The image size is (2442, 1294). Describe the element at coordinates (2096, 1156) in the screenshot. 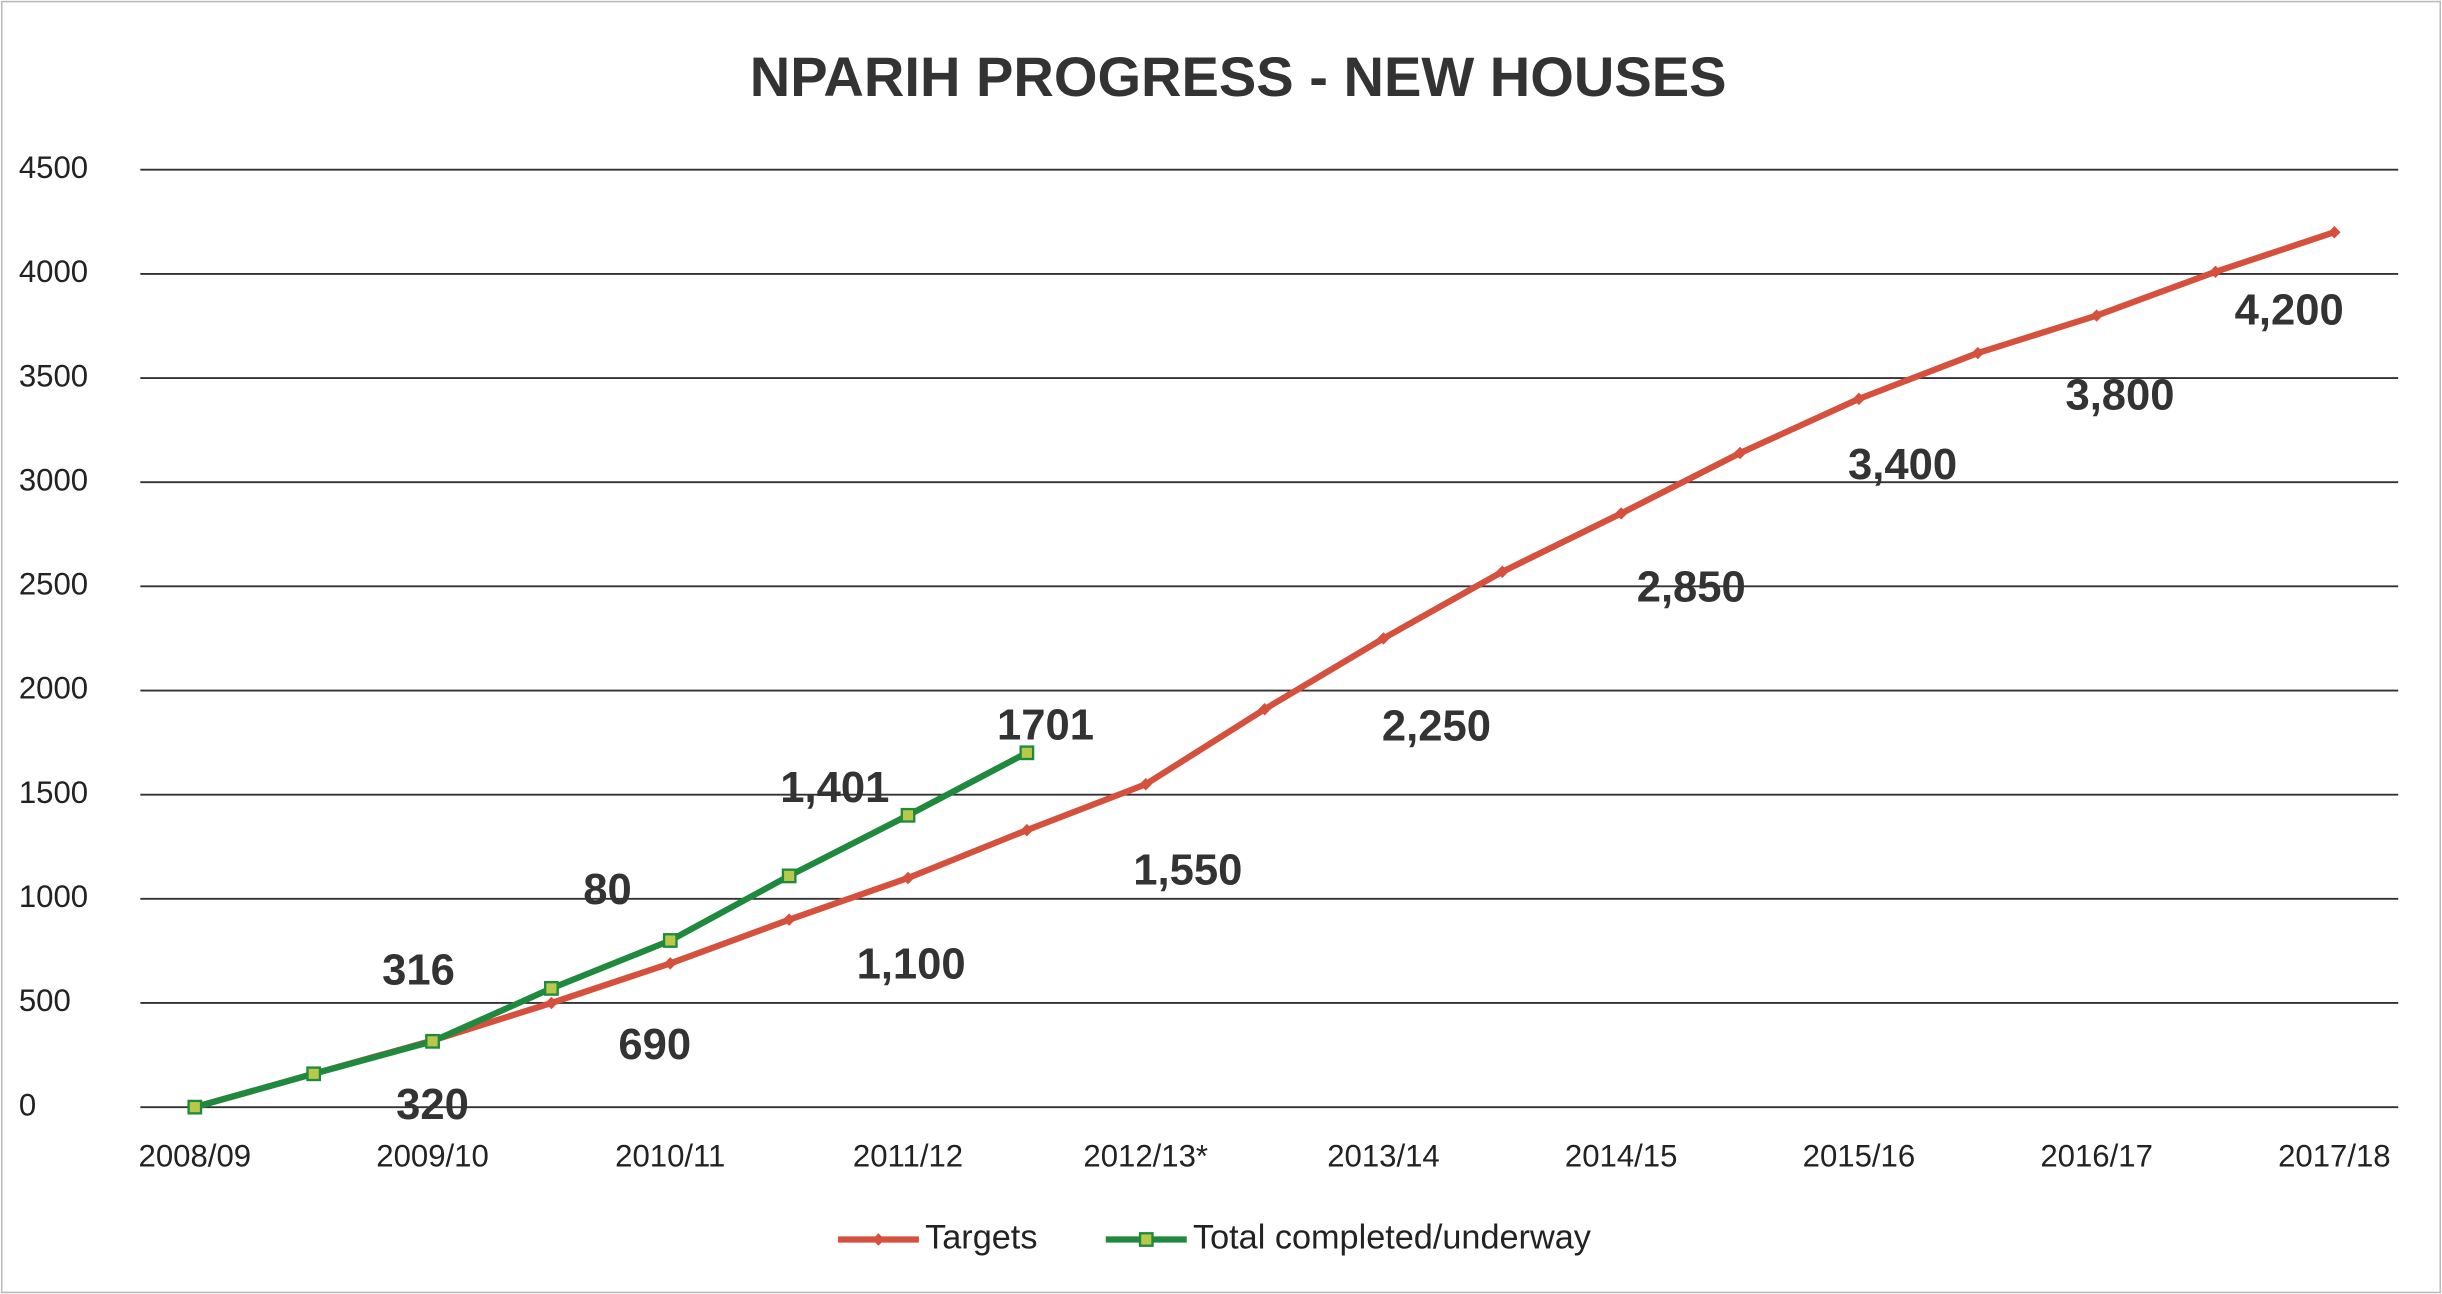

I see `x-tick-label: 2016/17` at that location.